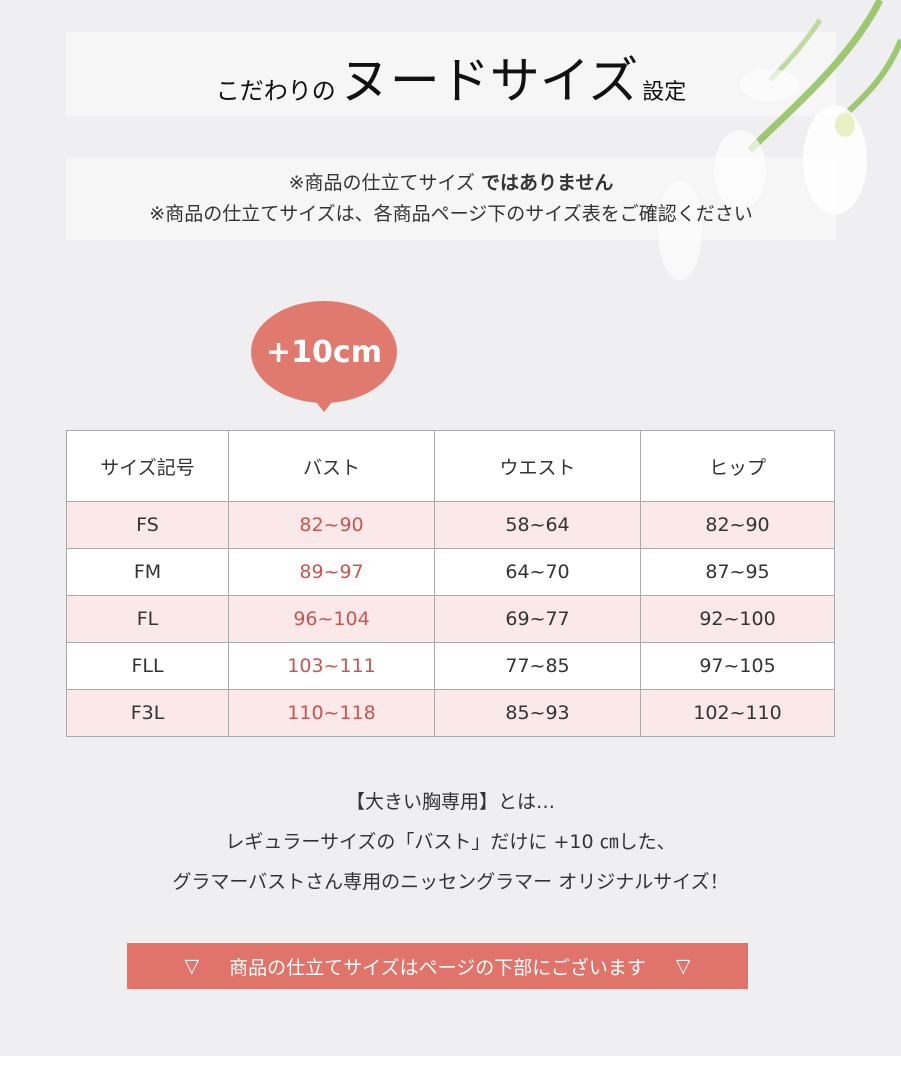 This screenshot has height=1080, width=901. What do you see at coordinates (331, 525) in the screenshot?
I see `cell-bust: 82~90` at bounding box center [331, 525].